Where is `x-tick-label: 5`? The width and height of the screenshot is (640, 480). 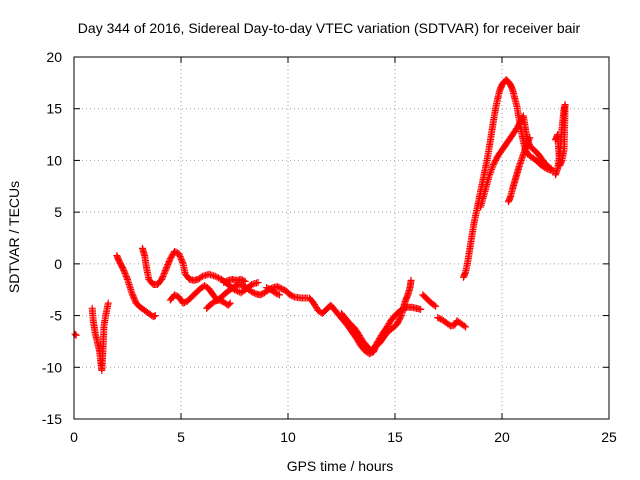
x-tick-label: 5 is located at coordinates (181, 437).